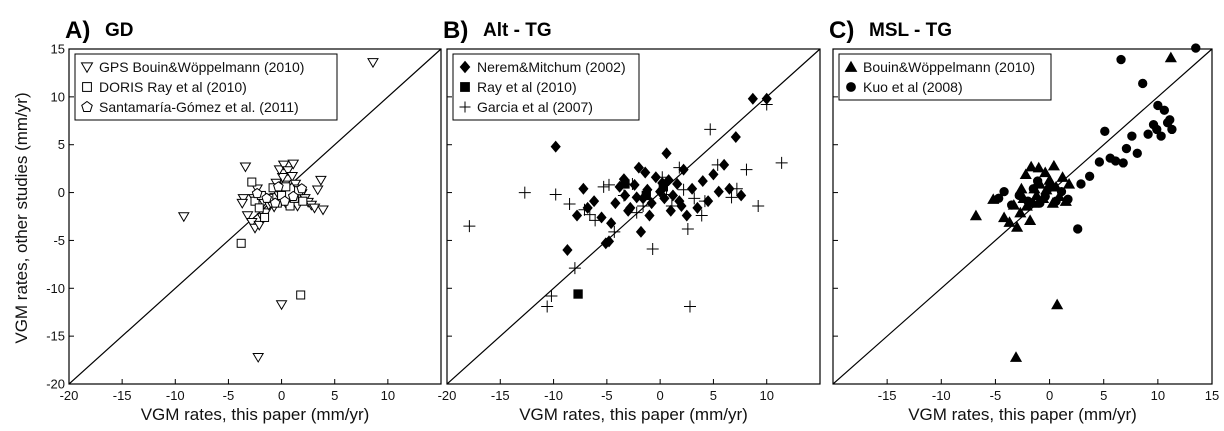 The width and height of the screenshot is (1224, 431). What do you see at coordinates (199, 107) in the screenshot?
I see `legend-label: Santamaría-Gómez et al. (2011)` at bounding box center [199, 107].